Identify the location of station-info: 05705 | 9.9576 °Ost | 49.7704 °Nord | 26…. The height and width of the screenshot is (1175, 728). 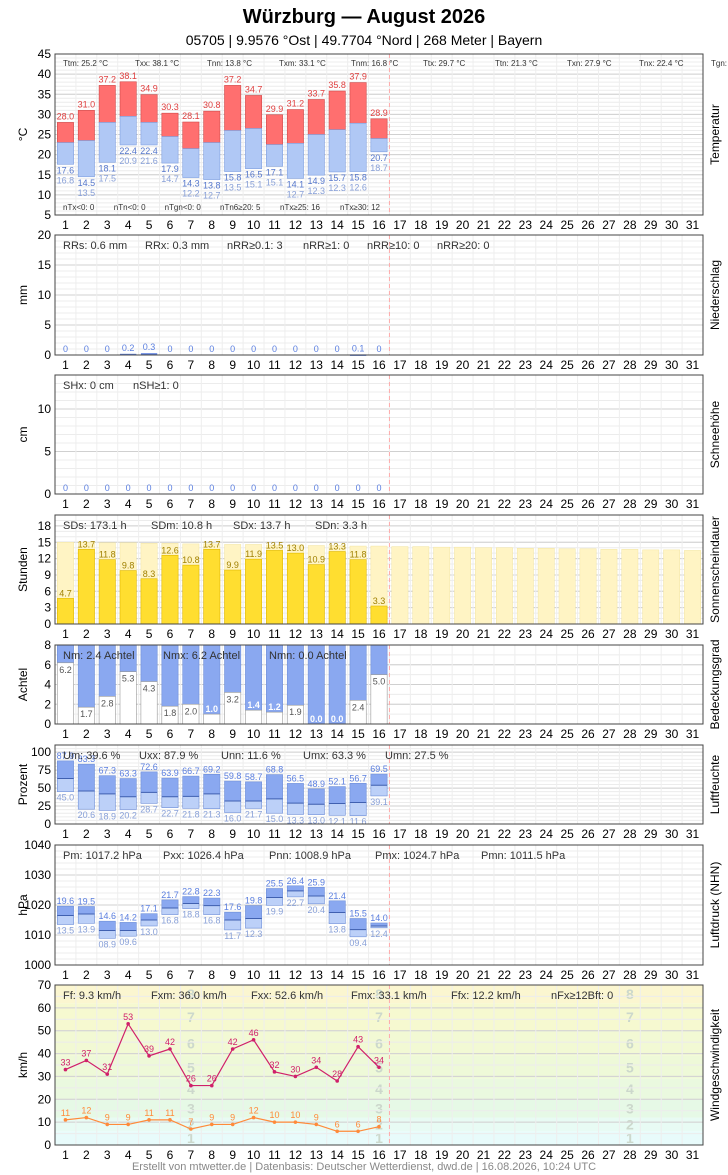
(364, 40).